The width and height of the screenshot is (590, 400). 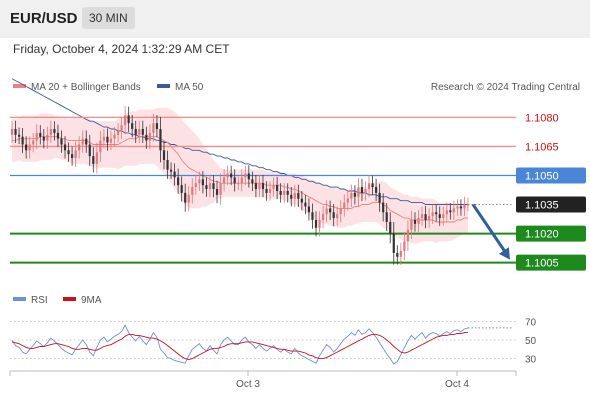 I want to click on legend-label-9ma: 9MA, so click(x=91, y=300).